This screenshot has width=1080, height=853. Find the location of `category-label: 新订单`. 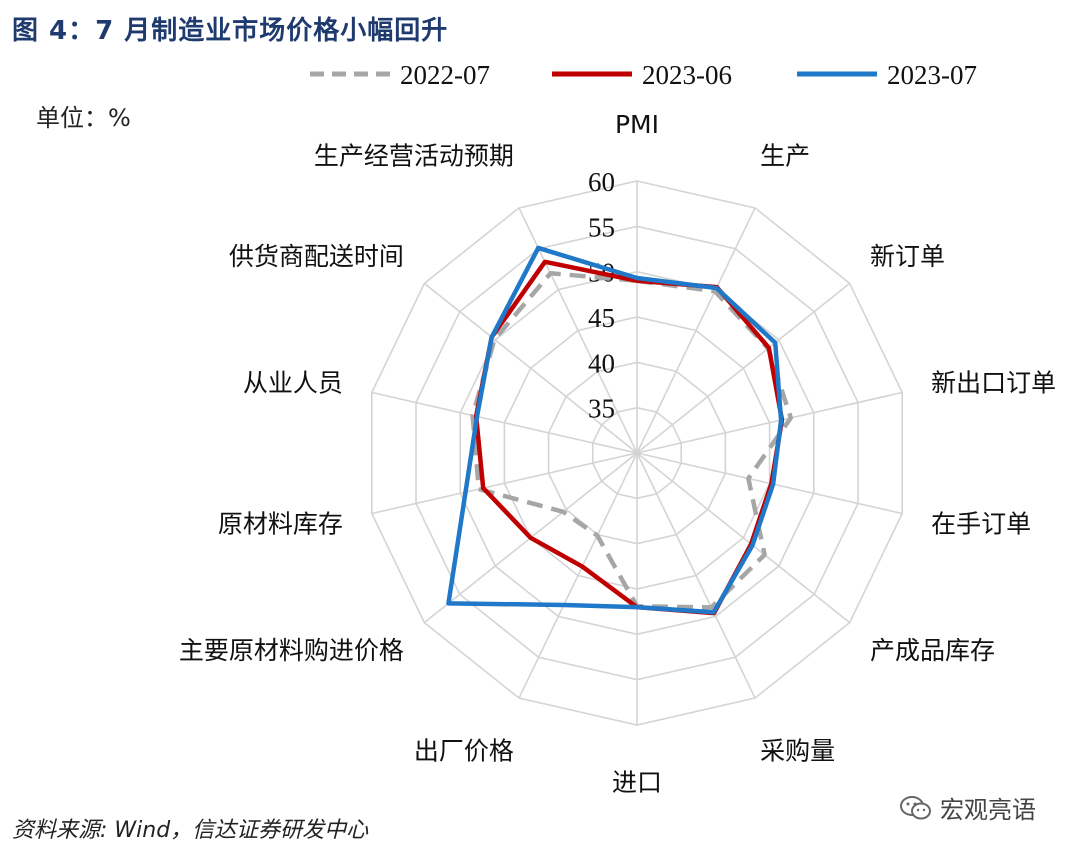

category-label: 新订单 is located at coordinates (907, 256).